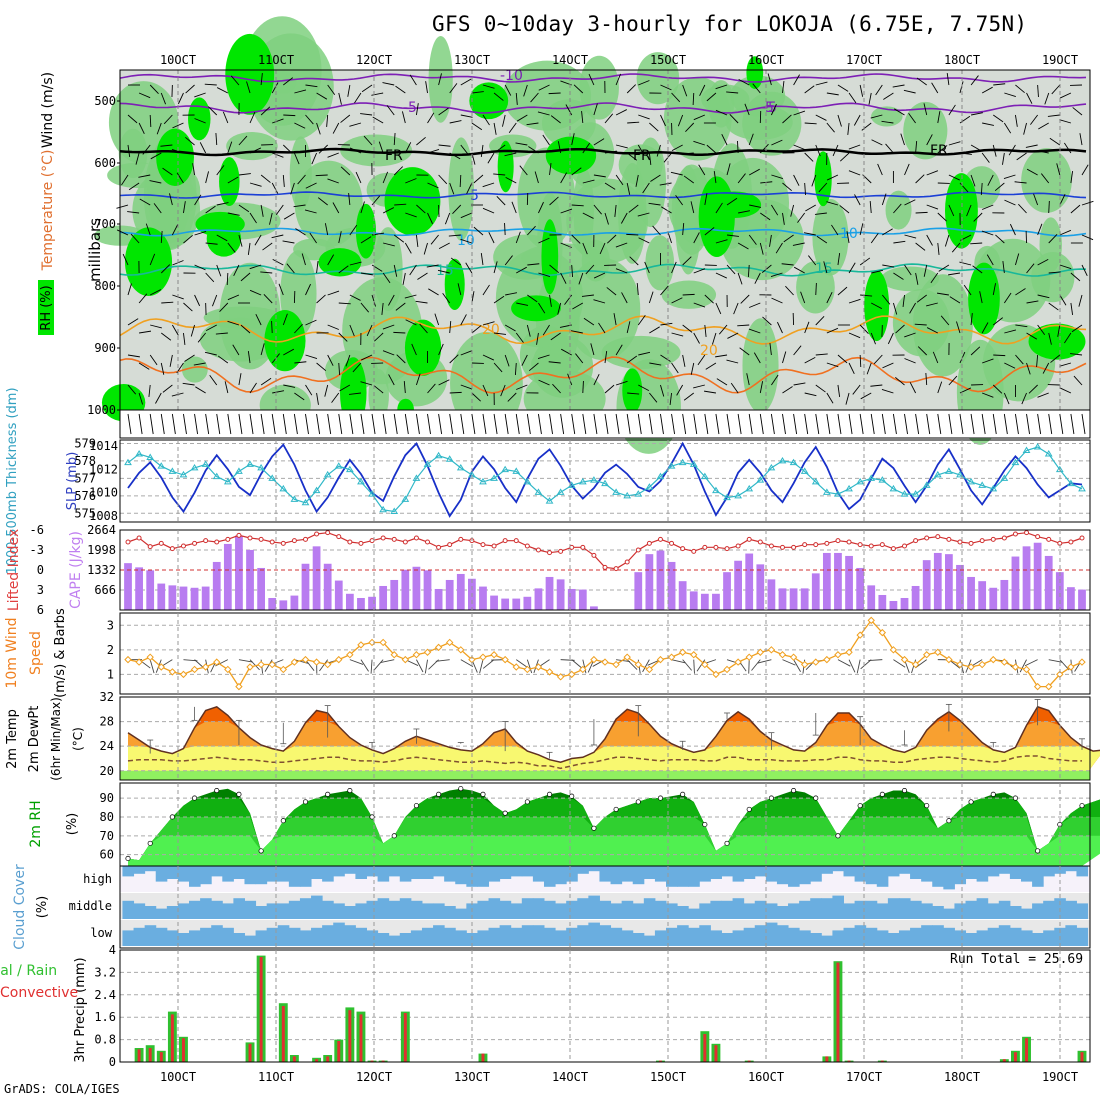  I want to click on temp-area-base, so click(605, 775).